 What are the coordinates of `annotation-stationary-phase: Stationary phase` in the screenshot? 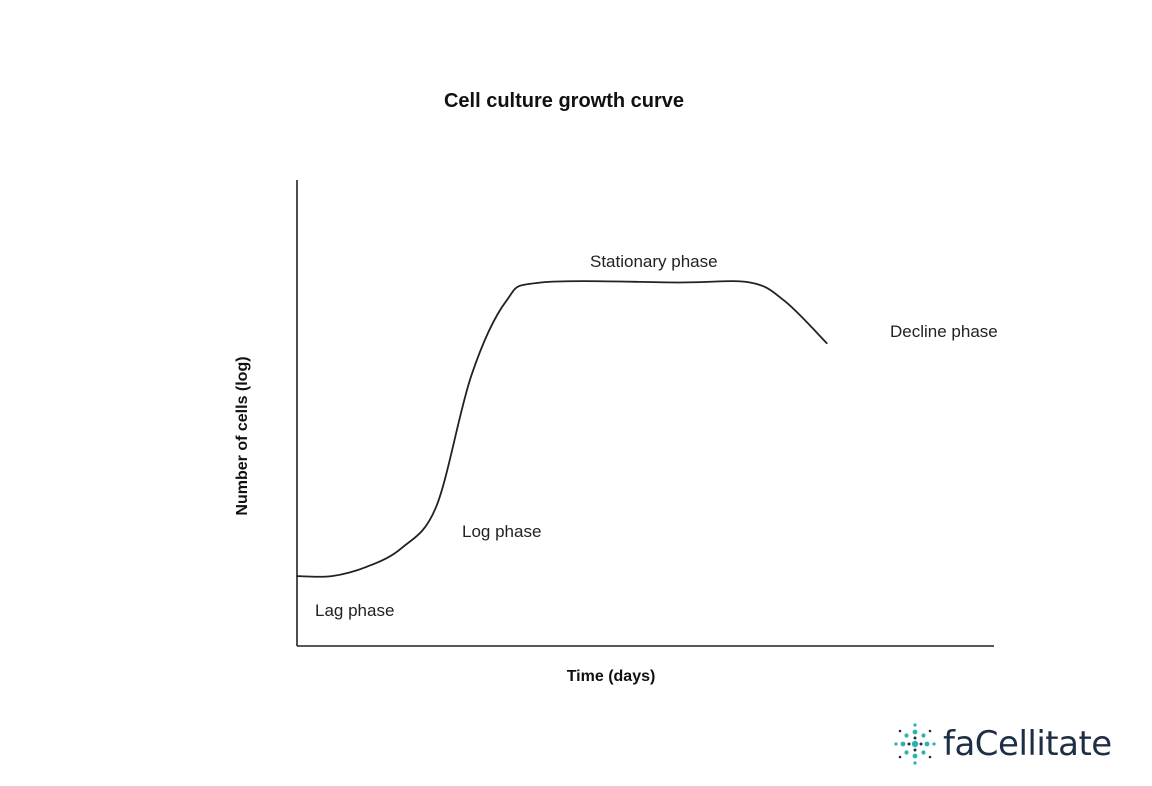 It's located at (654, 261).